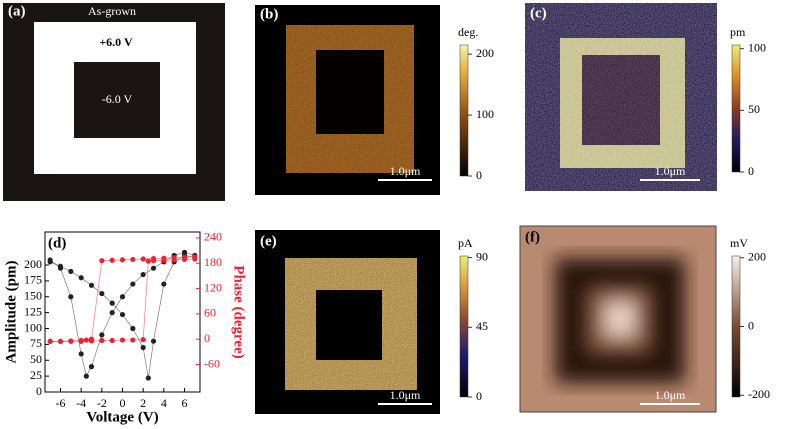 The width and height of the screenshot is (787, 429). I want to click on panel-label: (b), so click(269, 14).